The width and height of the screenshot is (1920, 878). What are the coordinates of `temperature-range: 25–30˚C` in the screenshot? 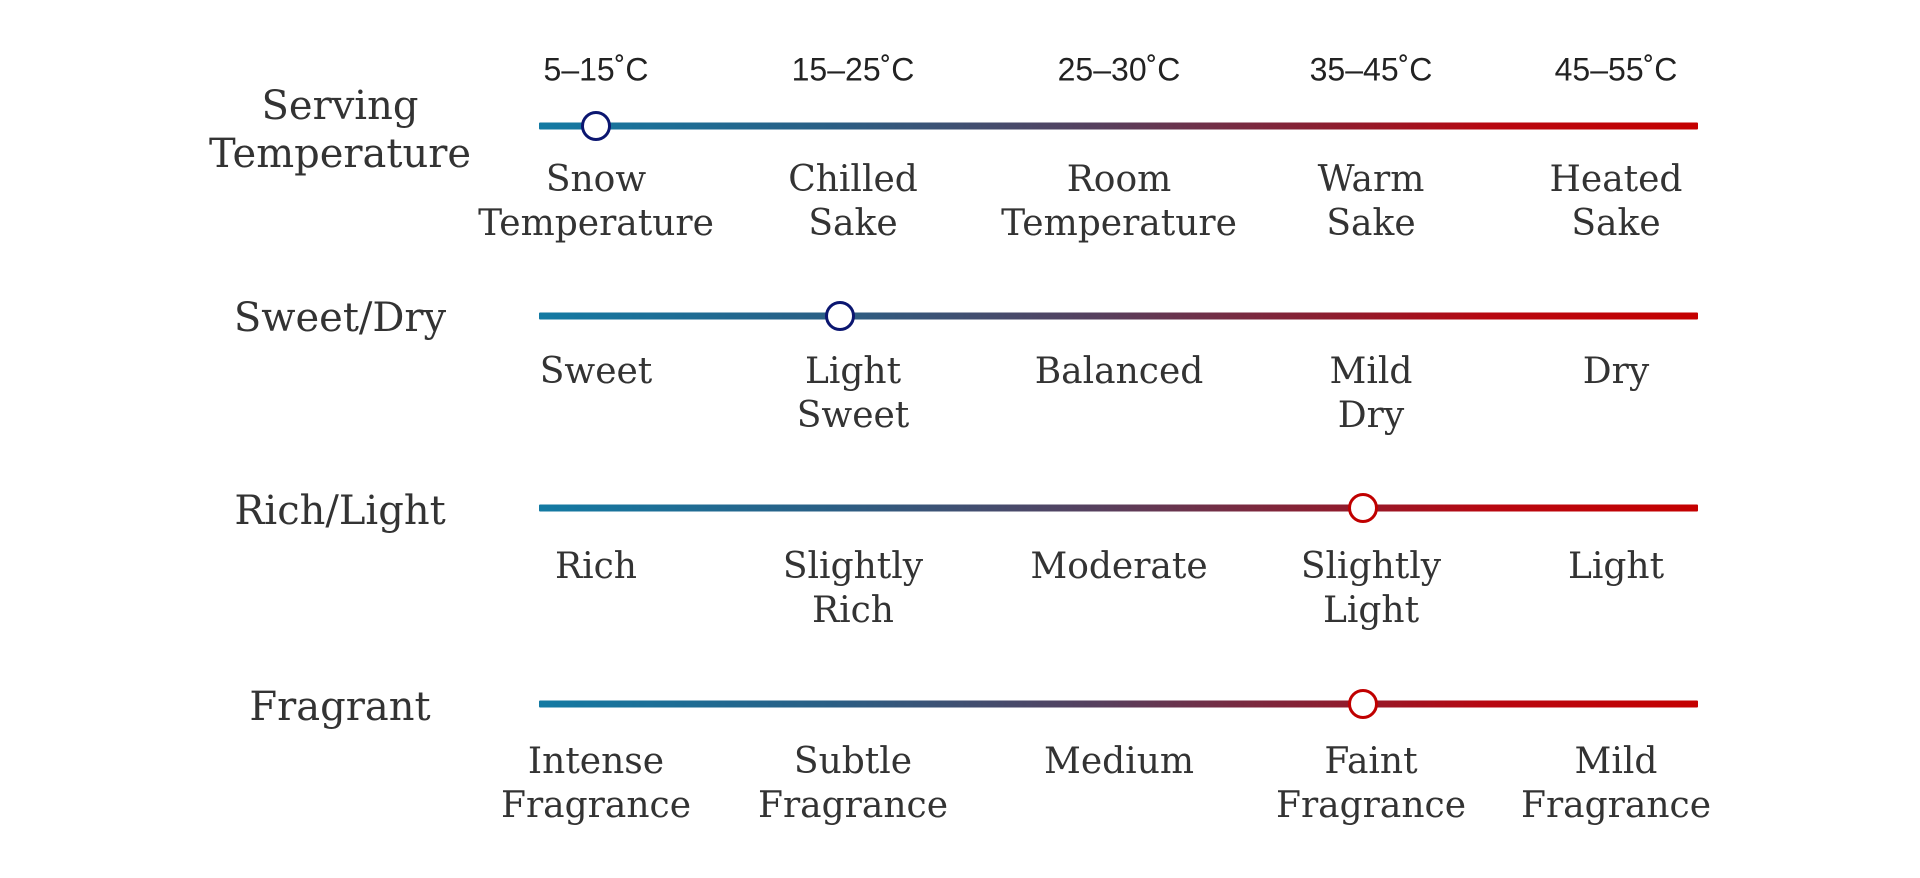 It's located at (1119, 69).